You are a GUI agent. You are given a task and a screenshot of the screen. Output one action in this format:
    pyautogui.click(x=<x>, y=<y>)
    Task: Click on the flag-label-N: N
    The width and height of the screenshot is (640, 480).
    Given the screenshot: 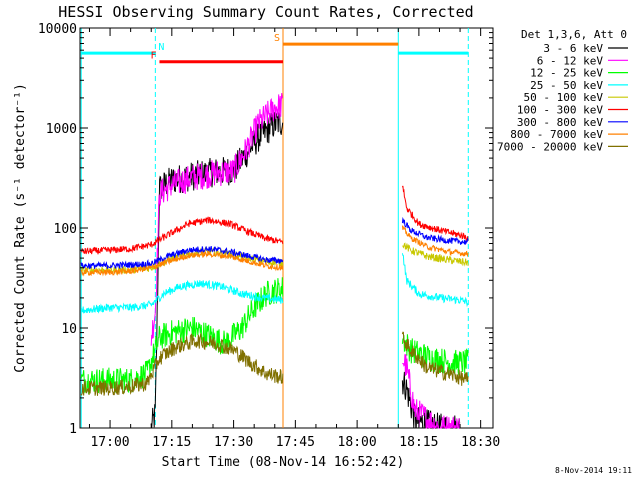 What is the action you would take?
    pyautogui.click(x=161, y=47)
    